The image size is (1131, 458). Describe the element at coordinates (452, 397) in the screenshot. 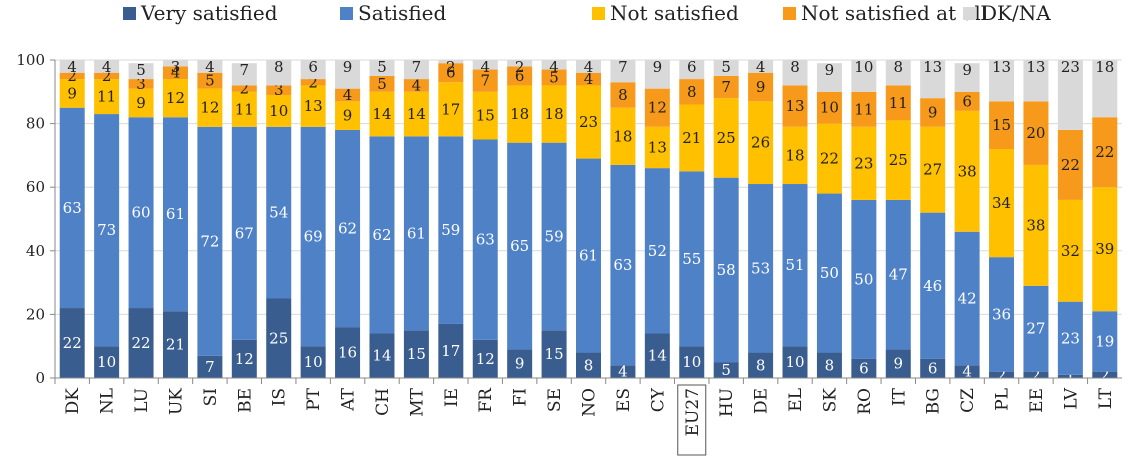

I see `x-tick-label: IE` at that location.